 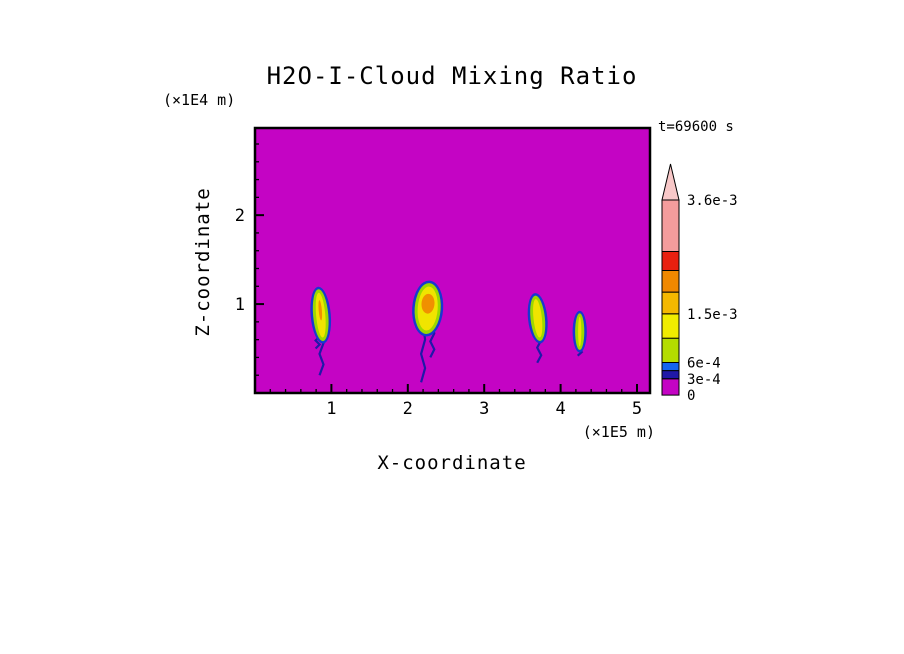 What do you see at coordinates (560, 409) in the screenshot?
I see `x-tick-label: 4` at bounding box center [560, 409].